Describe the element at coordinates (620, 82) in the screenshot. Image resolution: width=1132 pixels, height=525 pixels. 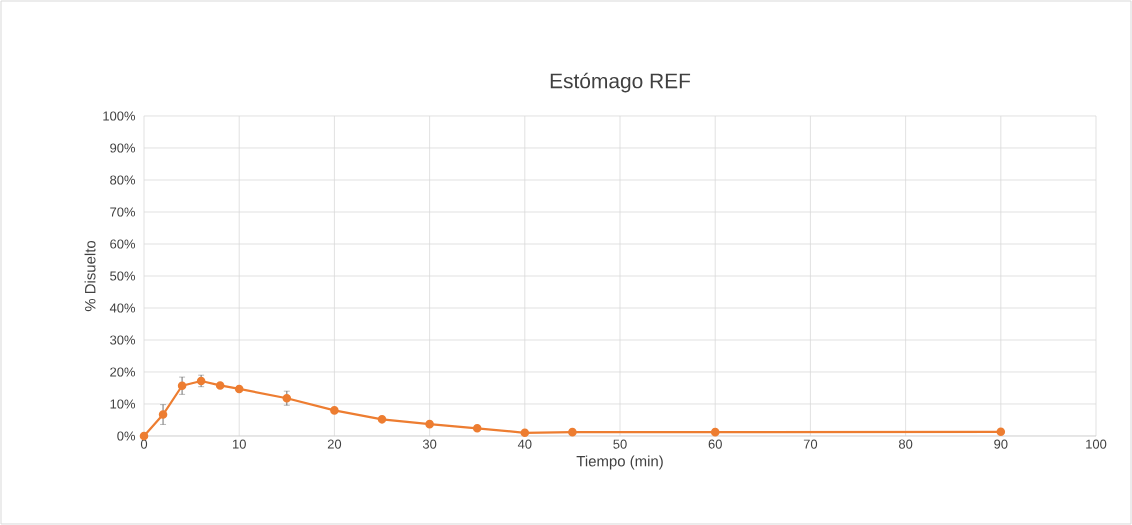
I see `chart-title: Estómago REF` at that location.